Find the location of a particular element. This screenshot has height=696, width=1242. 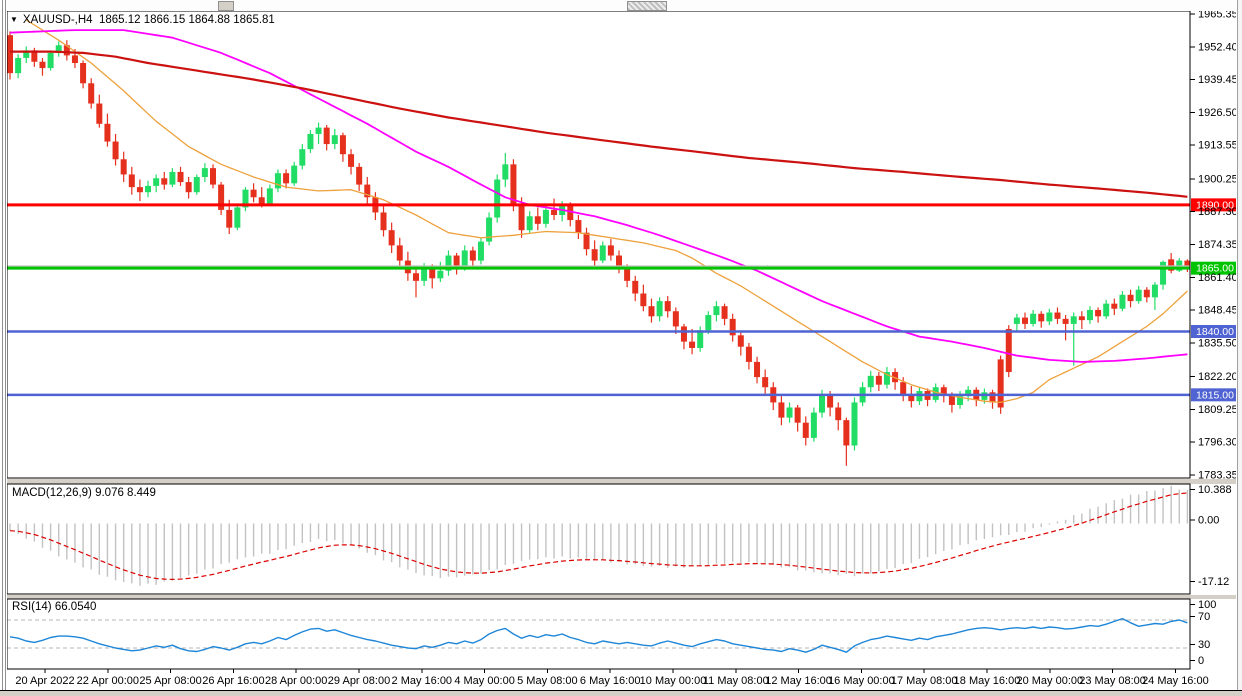

svg-text: 11 May 08:00 is located at coordinates (736, 681).